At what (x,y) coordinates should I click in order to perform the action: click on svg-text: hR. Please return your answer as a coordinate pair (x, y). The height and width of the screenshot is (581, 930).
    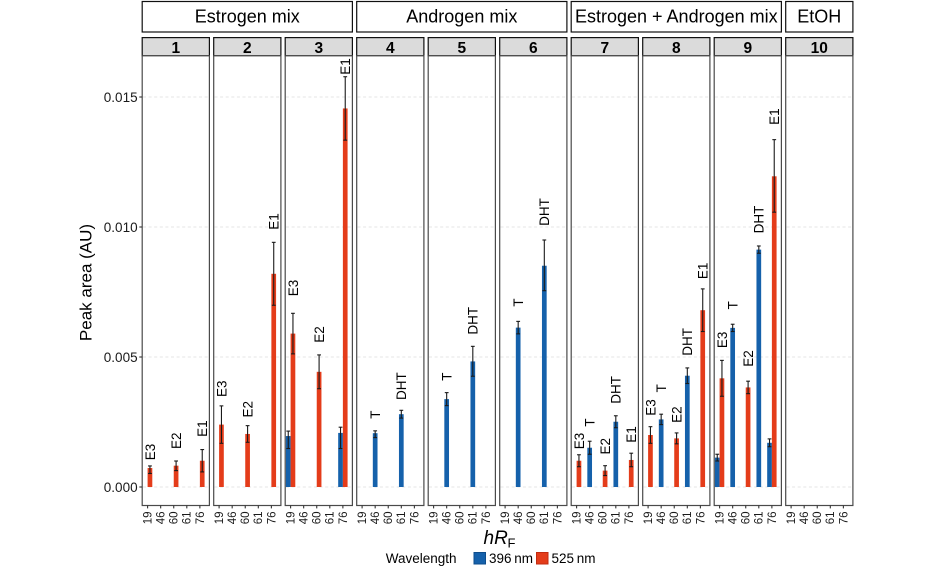
    Looking at the image, I should click on (496, 538).